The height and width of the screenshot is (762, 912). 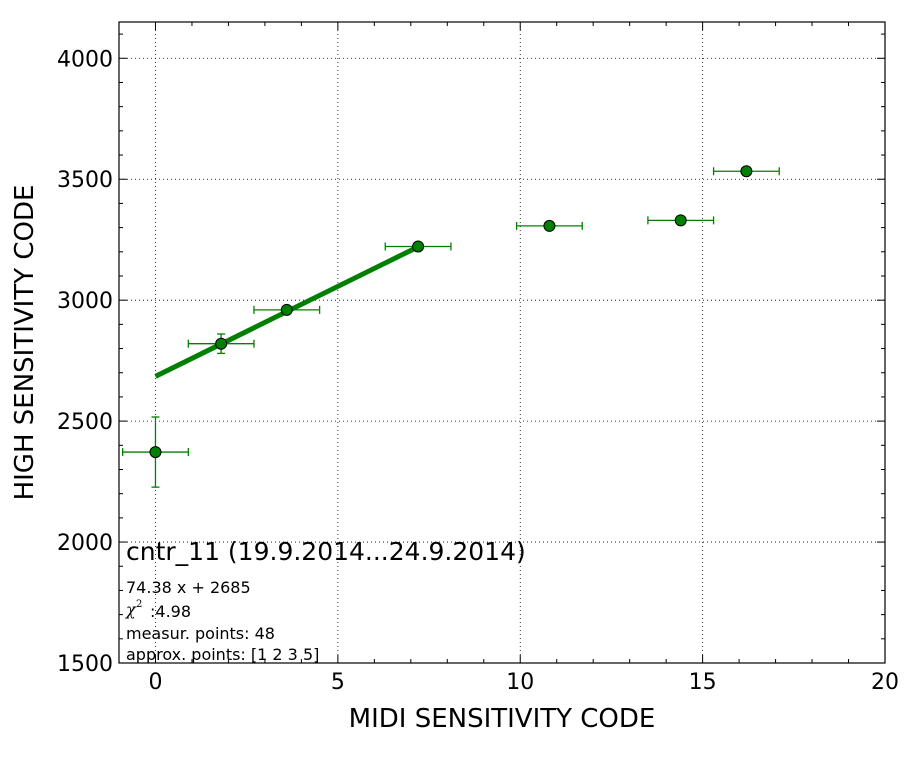 What do you see at coordinates (85, 301) in the screenshot?
I see `y-tick-label: 3000` at bounding box center [85, 301].